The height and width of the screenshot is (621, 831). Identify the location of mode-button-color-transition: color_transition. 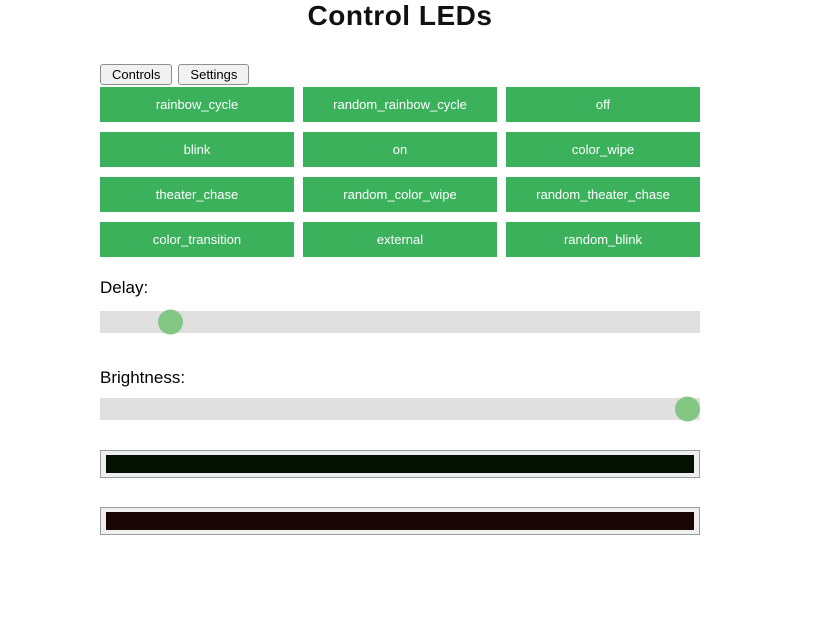
(197, 239).